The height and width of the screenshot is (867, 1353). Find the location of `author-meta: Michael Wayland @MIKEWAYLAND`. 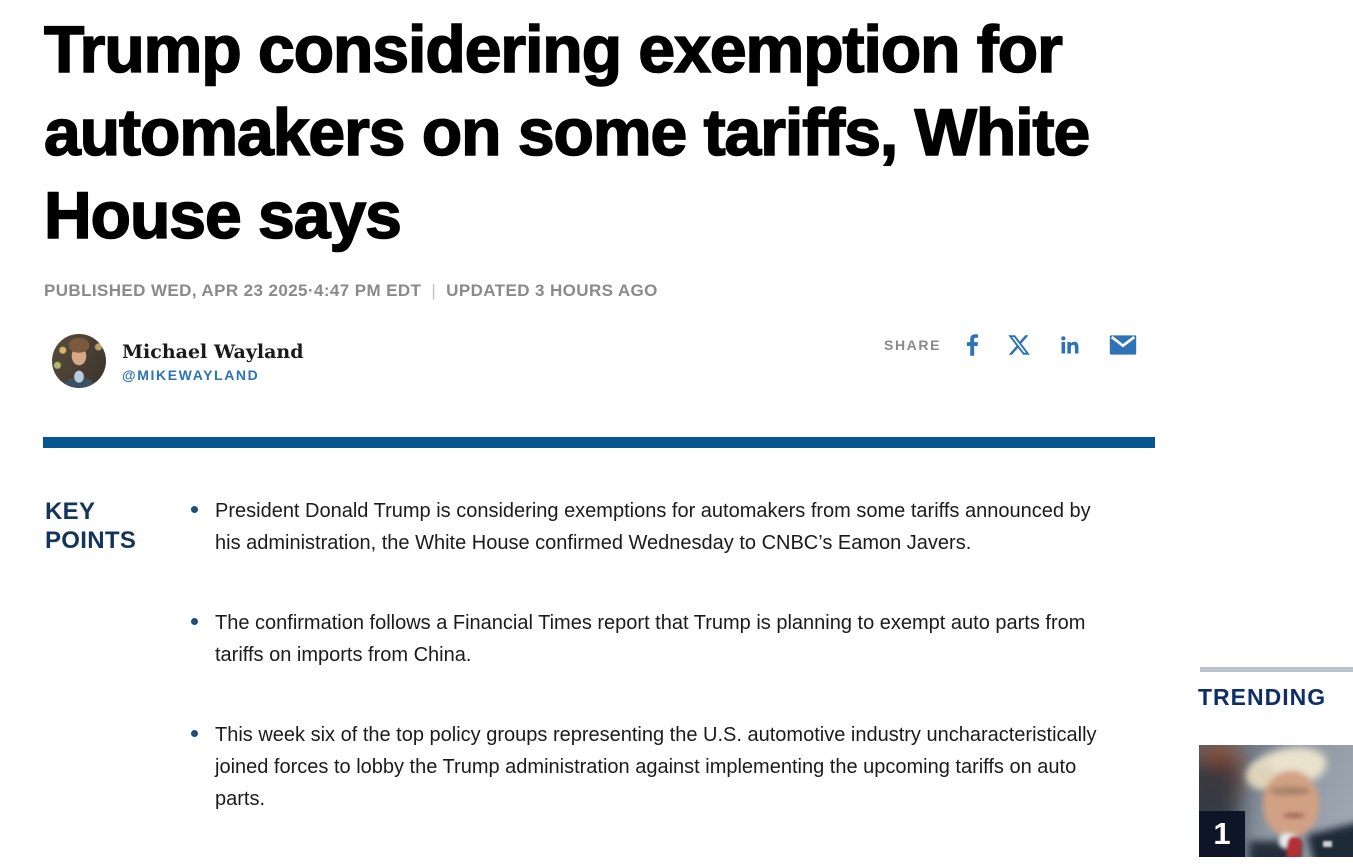

author-meta: Michael Wayland @MIKEWAYLAND is located at coordinates (213, 361).